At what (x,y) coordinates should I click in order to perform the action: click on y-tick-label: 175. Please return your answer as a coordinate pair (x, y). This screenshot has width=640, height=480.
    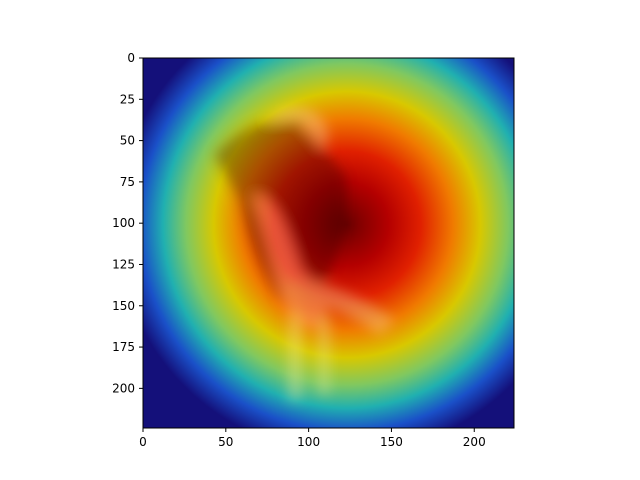
    Looking at the image, I should click on (123, 347).